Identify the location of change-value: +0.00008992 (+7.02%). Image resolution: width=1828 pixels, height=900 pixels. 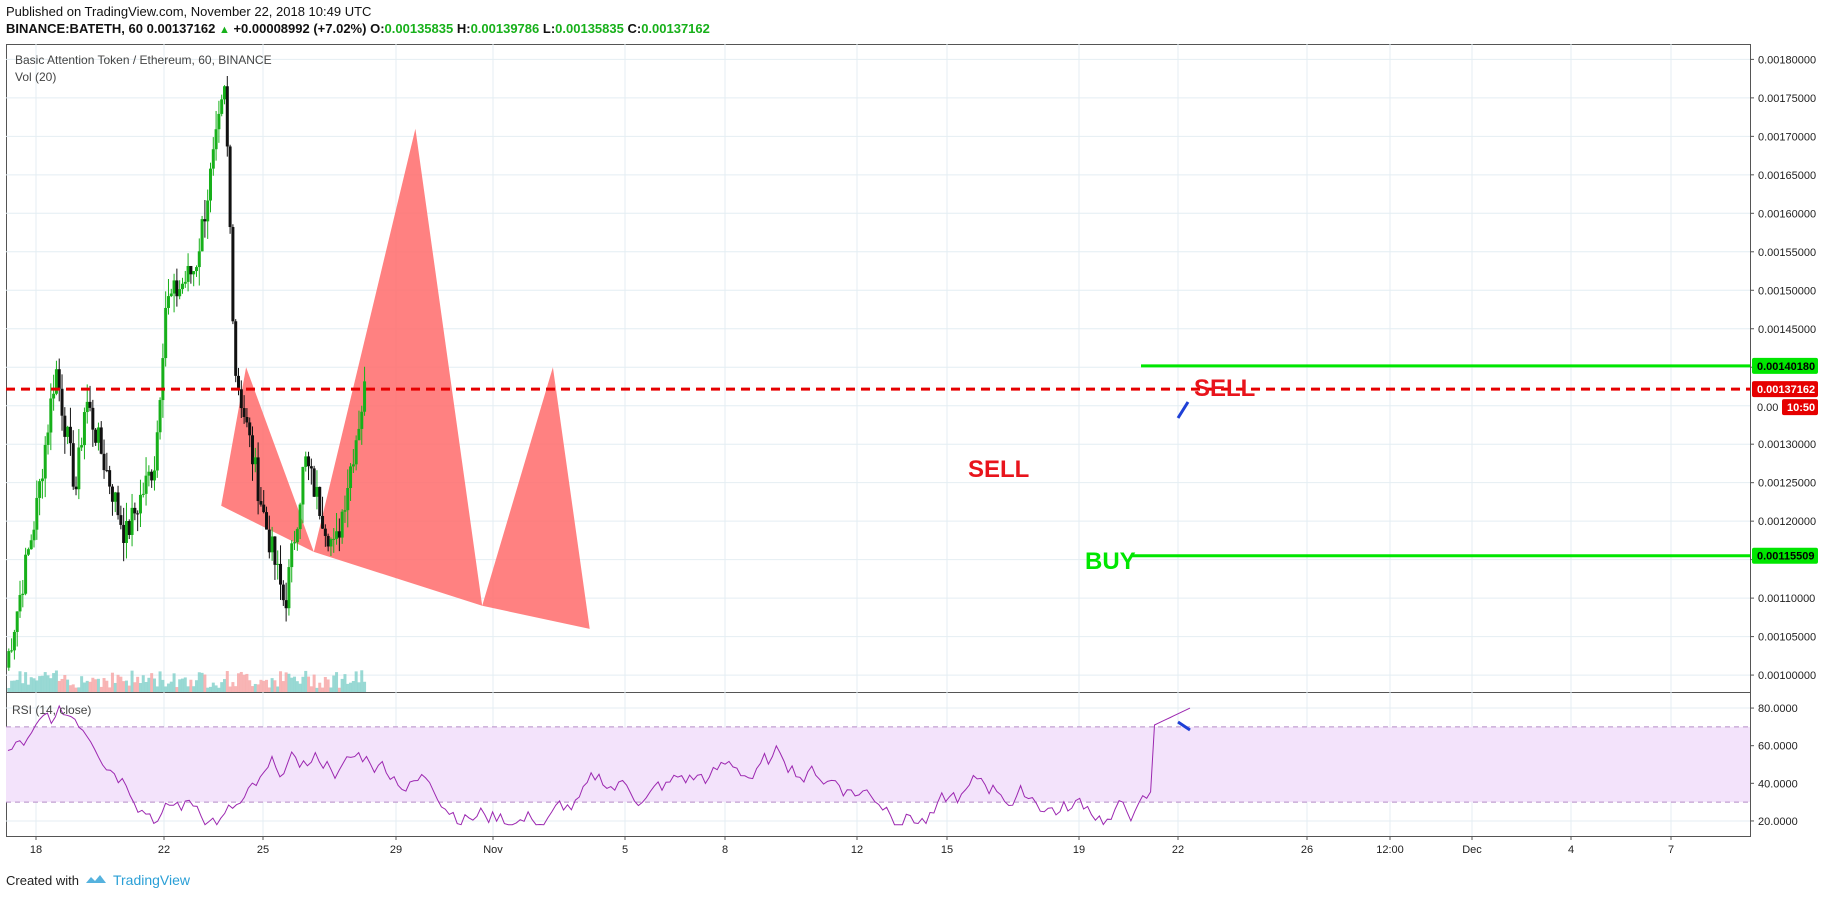
(300, 28).